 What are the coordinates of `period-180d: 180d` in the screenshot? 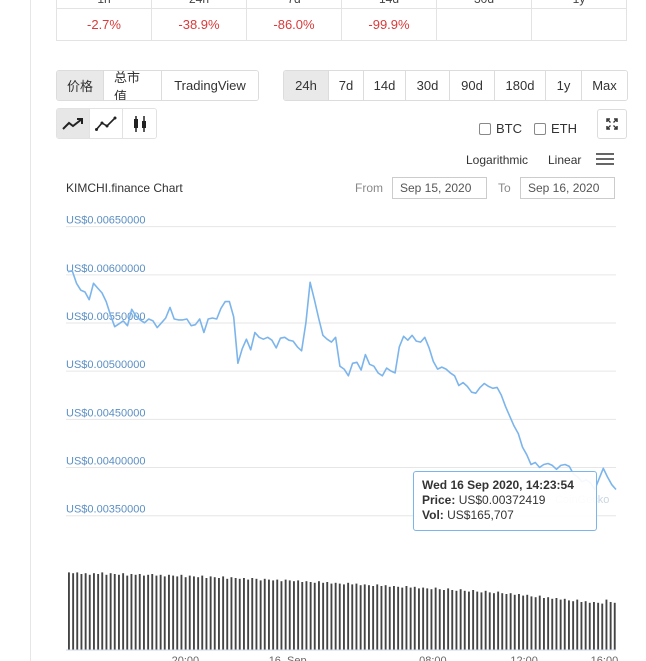 It's located at (520, 85).